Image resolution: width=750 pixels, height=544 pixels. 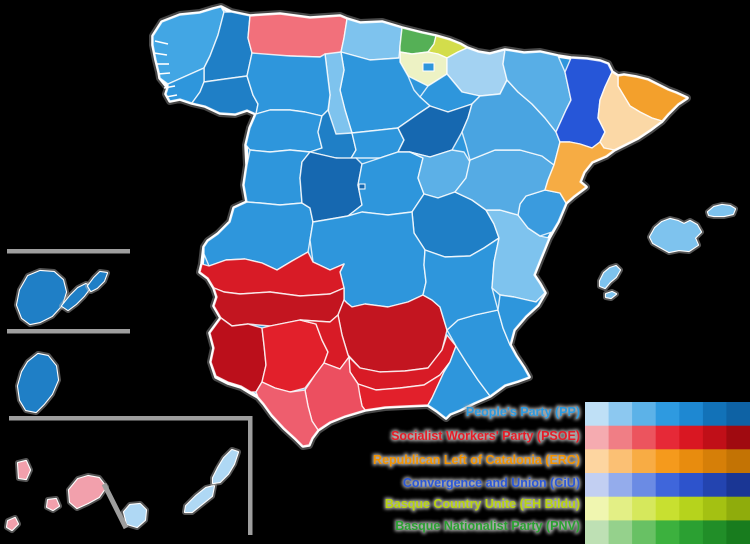 I want to click on svg-text:Socialist Workers' Party (PSOE: Socialist Workers' Party (PSOE), so click(x=485, y=436).